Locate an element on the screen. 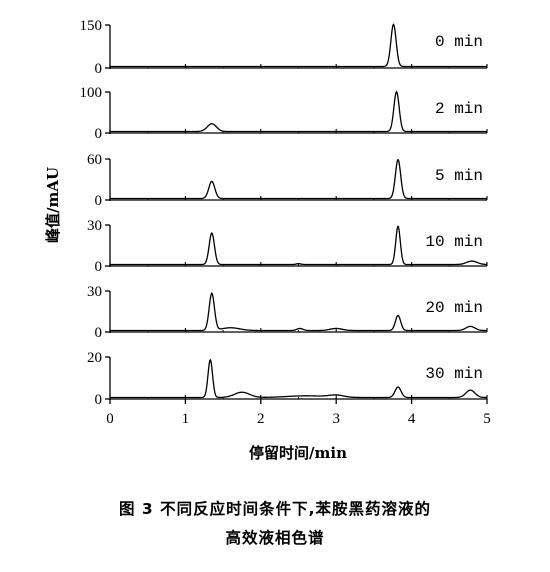 The width and height of the screenshot is (550, 572). series-line-30min is located at coordinates (298, 379).